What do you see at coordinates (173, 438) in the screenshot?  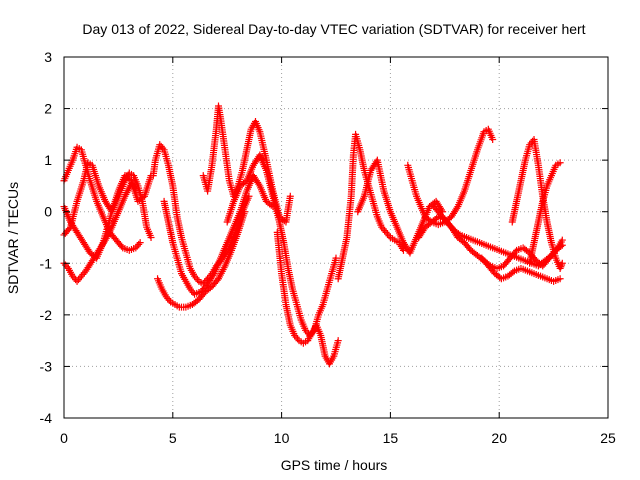 I see `x-tick-label: 5` at bounding box center [173, 438].